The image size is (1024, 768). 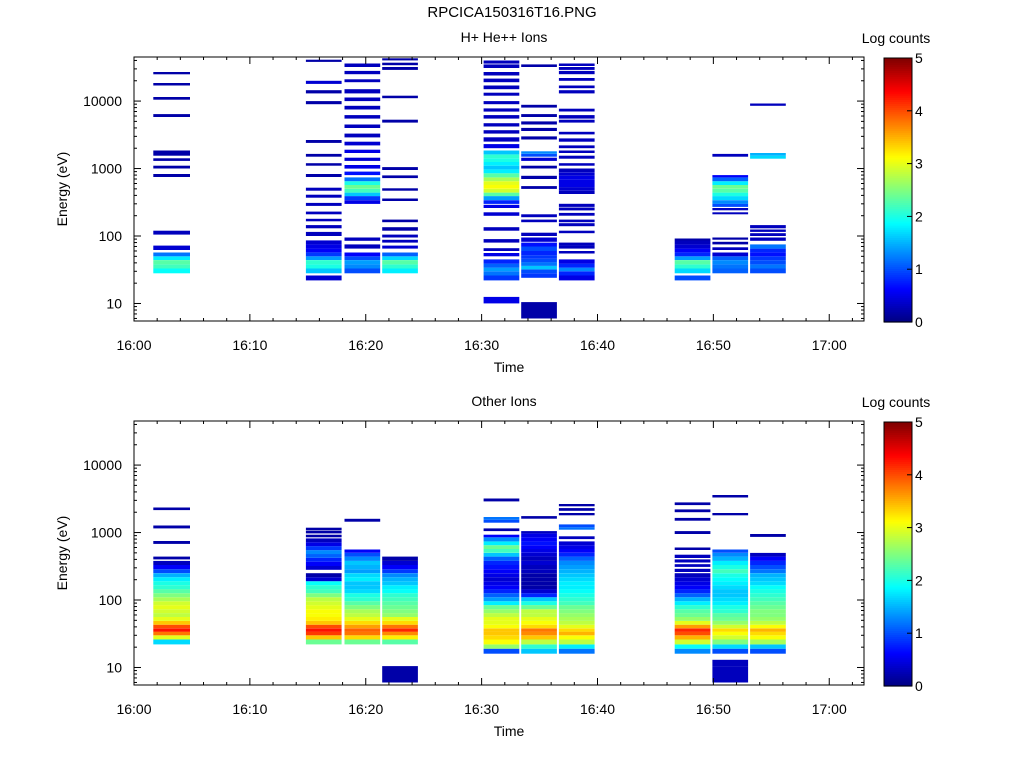 I want to click on colorbar-top: 0 1 2 3 4 5 Log counts, so click(x=896, y=180).